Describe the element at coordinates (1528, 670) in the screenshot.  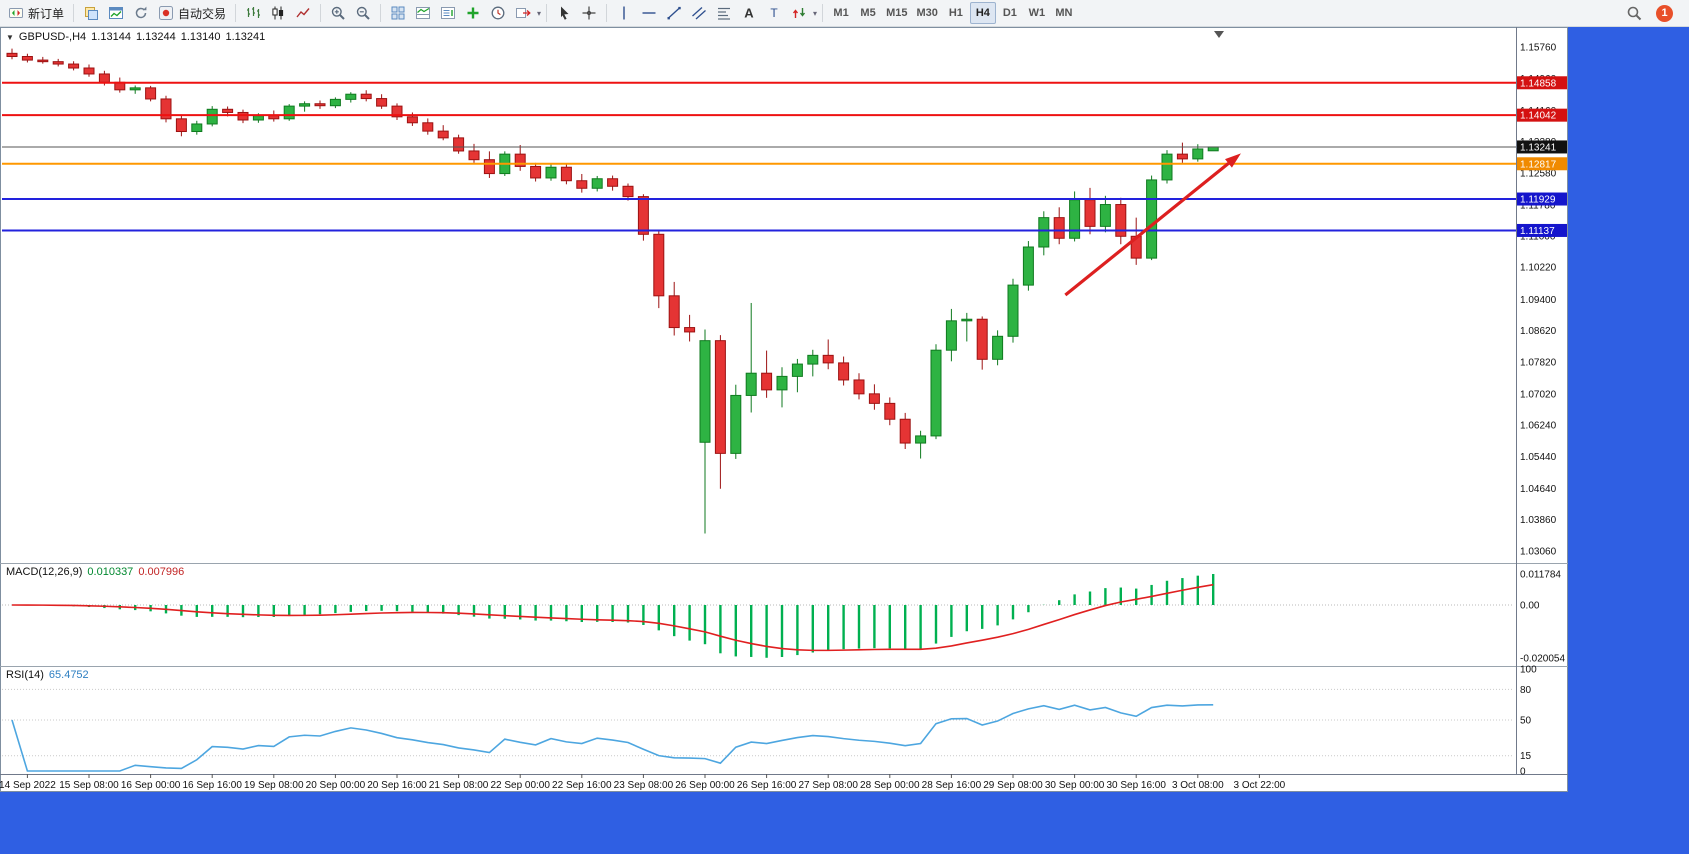
I see `rsi-axis-label: 100` at that location.